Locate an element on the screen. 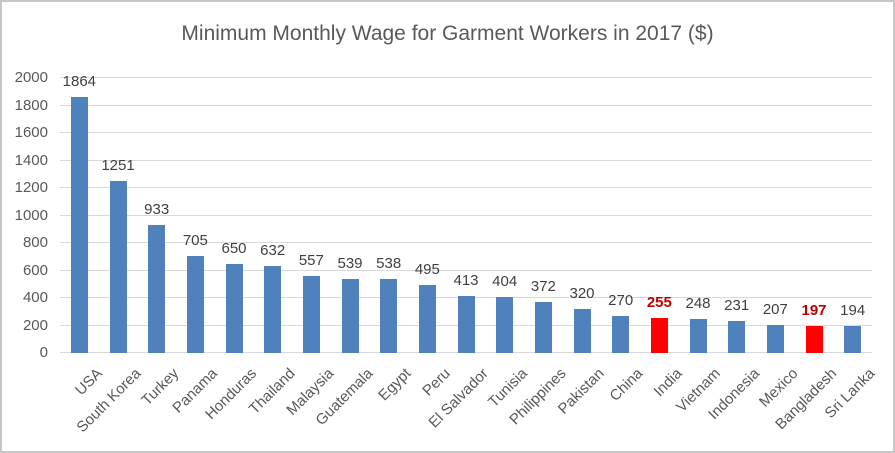 The width and height of the screenshot is (895, 453). y-tick-label: 0 is located at coordinates (43, 352).